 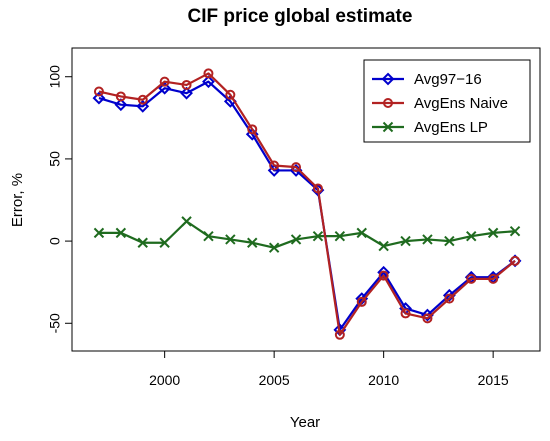 What do you see at coordinates (305, 422) in the screenshot?
I see `x-axis-label: Year` at bounding box center [305, 422].